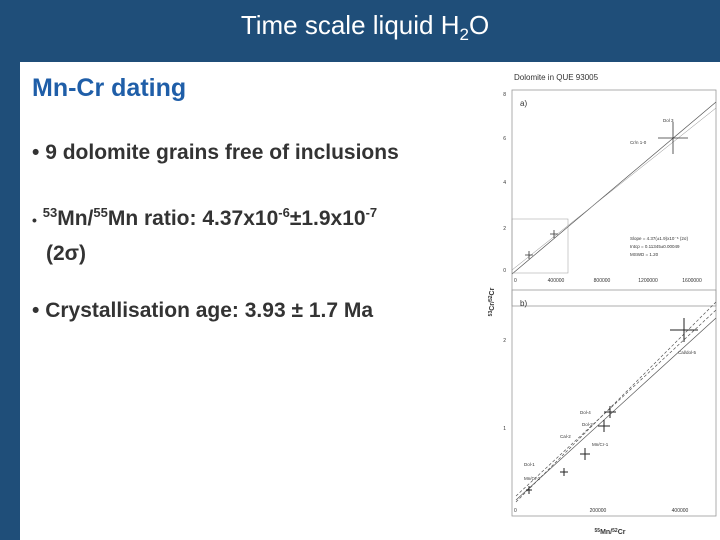  I want to click on figure-title: Dolomite in QUE 93005, so click(556, 77).